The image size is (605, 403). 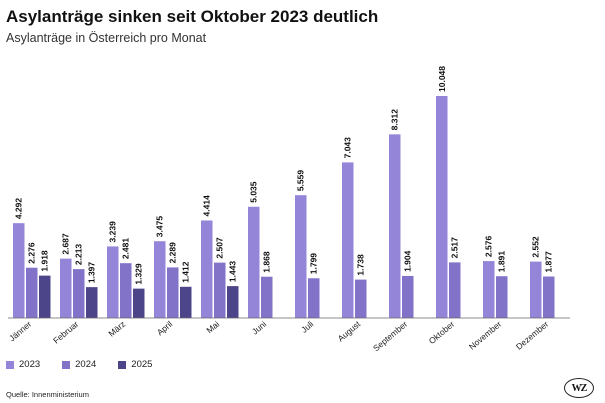 What do you see at coordinates (66, 364) in the screenshot?
I see `legend-swatch-2024` at bounding box center [66, 364].